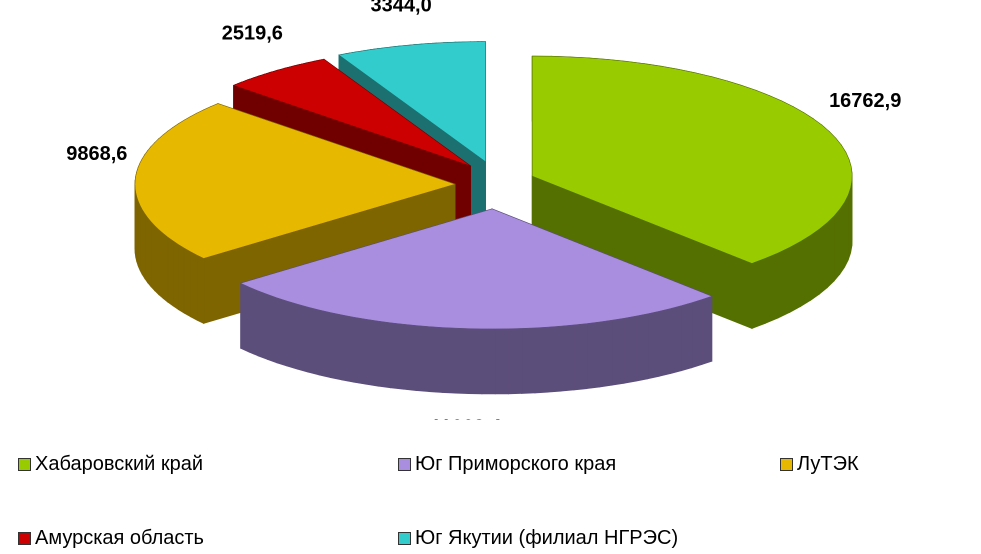  What do you see at coordinates (119, 464) in the screenshot?
I see `legend-label: Хабаровский край` at bounding box center [119, 464].